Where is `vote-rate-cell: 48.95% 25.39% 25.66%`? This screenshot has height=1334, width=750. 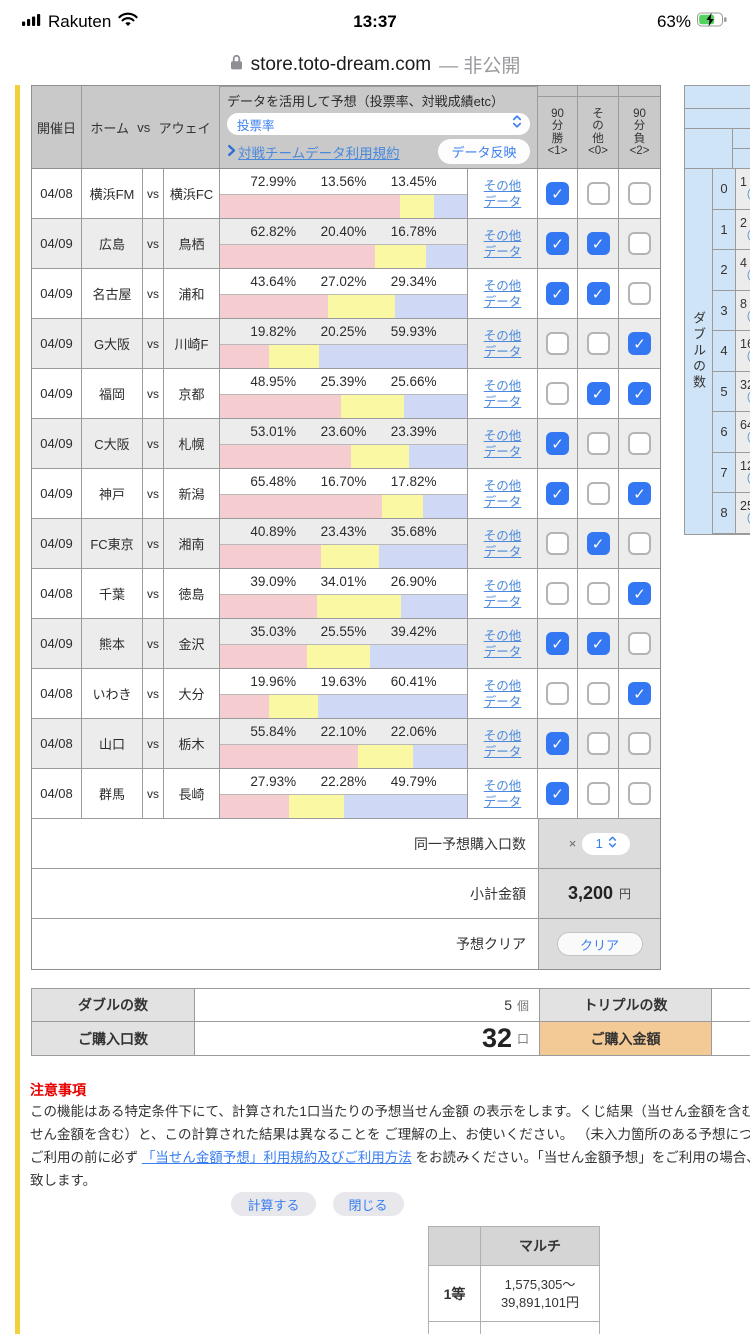 vote-rate-cell: 48.95% 25.39% 25.66% is located at coordinates (344, 393).